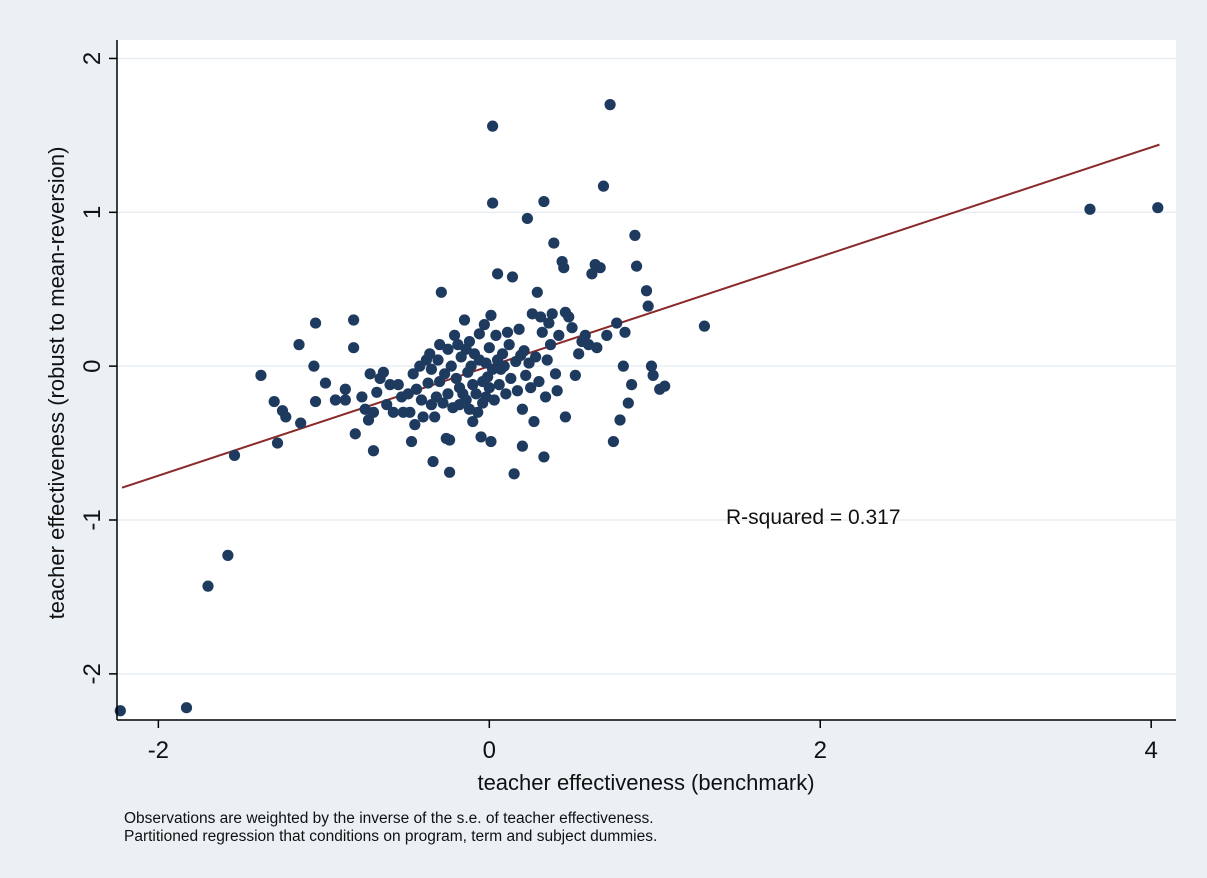 The image size is (1207, 878). Describe the element at coordinates (1151, 750) in the screenshot. I see `x-tick-label: 4` at that location.